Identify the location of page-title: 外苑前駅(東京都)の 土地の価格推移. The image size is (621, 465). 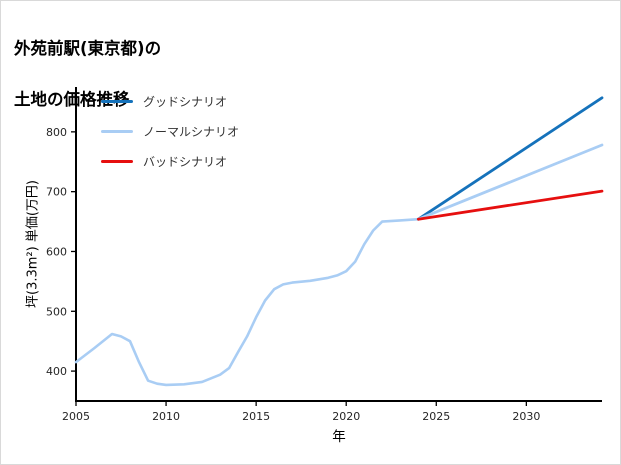
(87, 74).